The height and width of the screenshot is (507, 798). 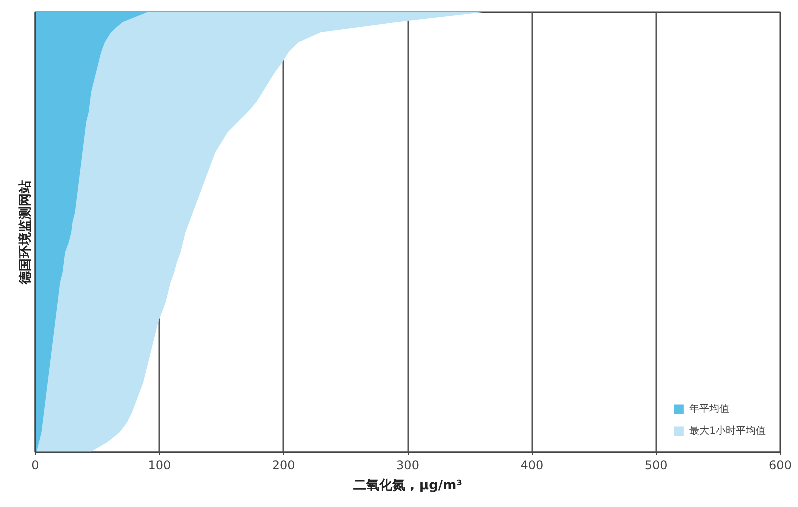 I want to click on x-tick-label: 300, so click(x=408, y=465).